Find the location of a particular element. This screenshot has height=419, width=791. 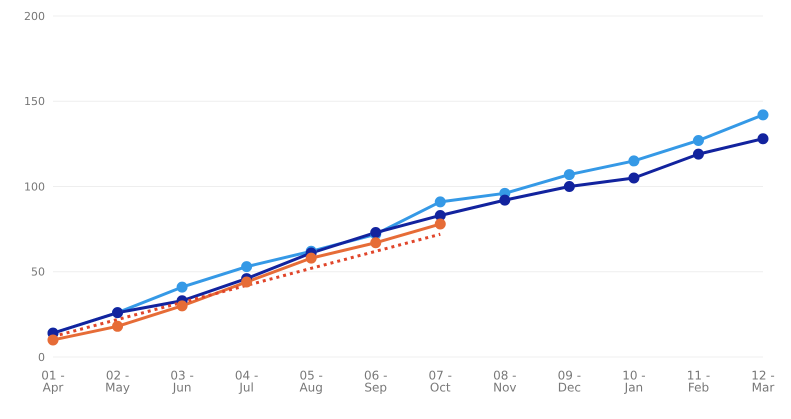

y-tick-label: 0 is located at coordinates (41, 357).